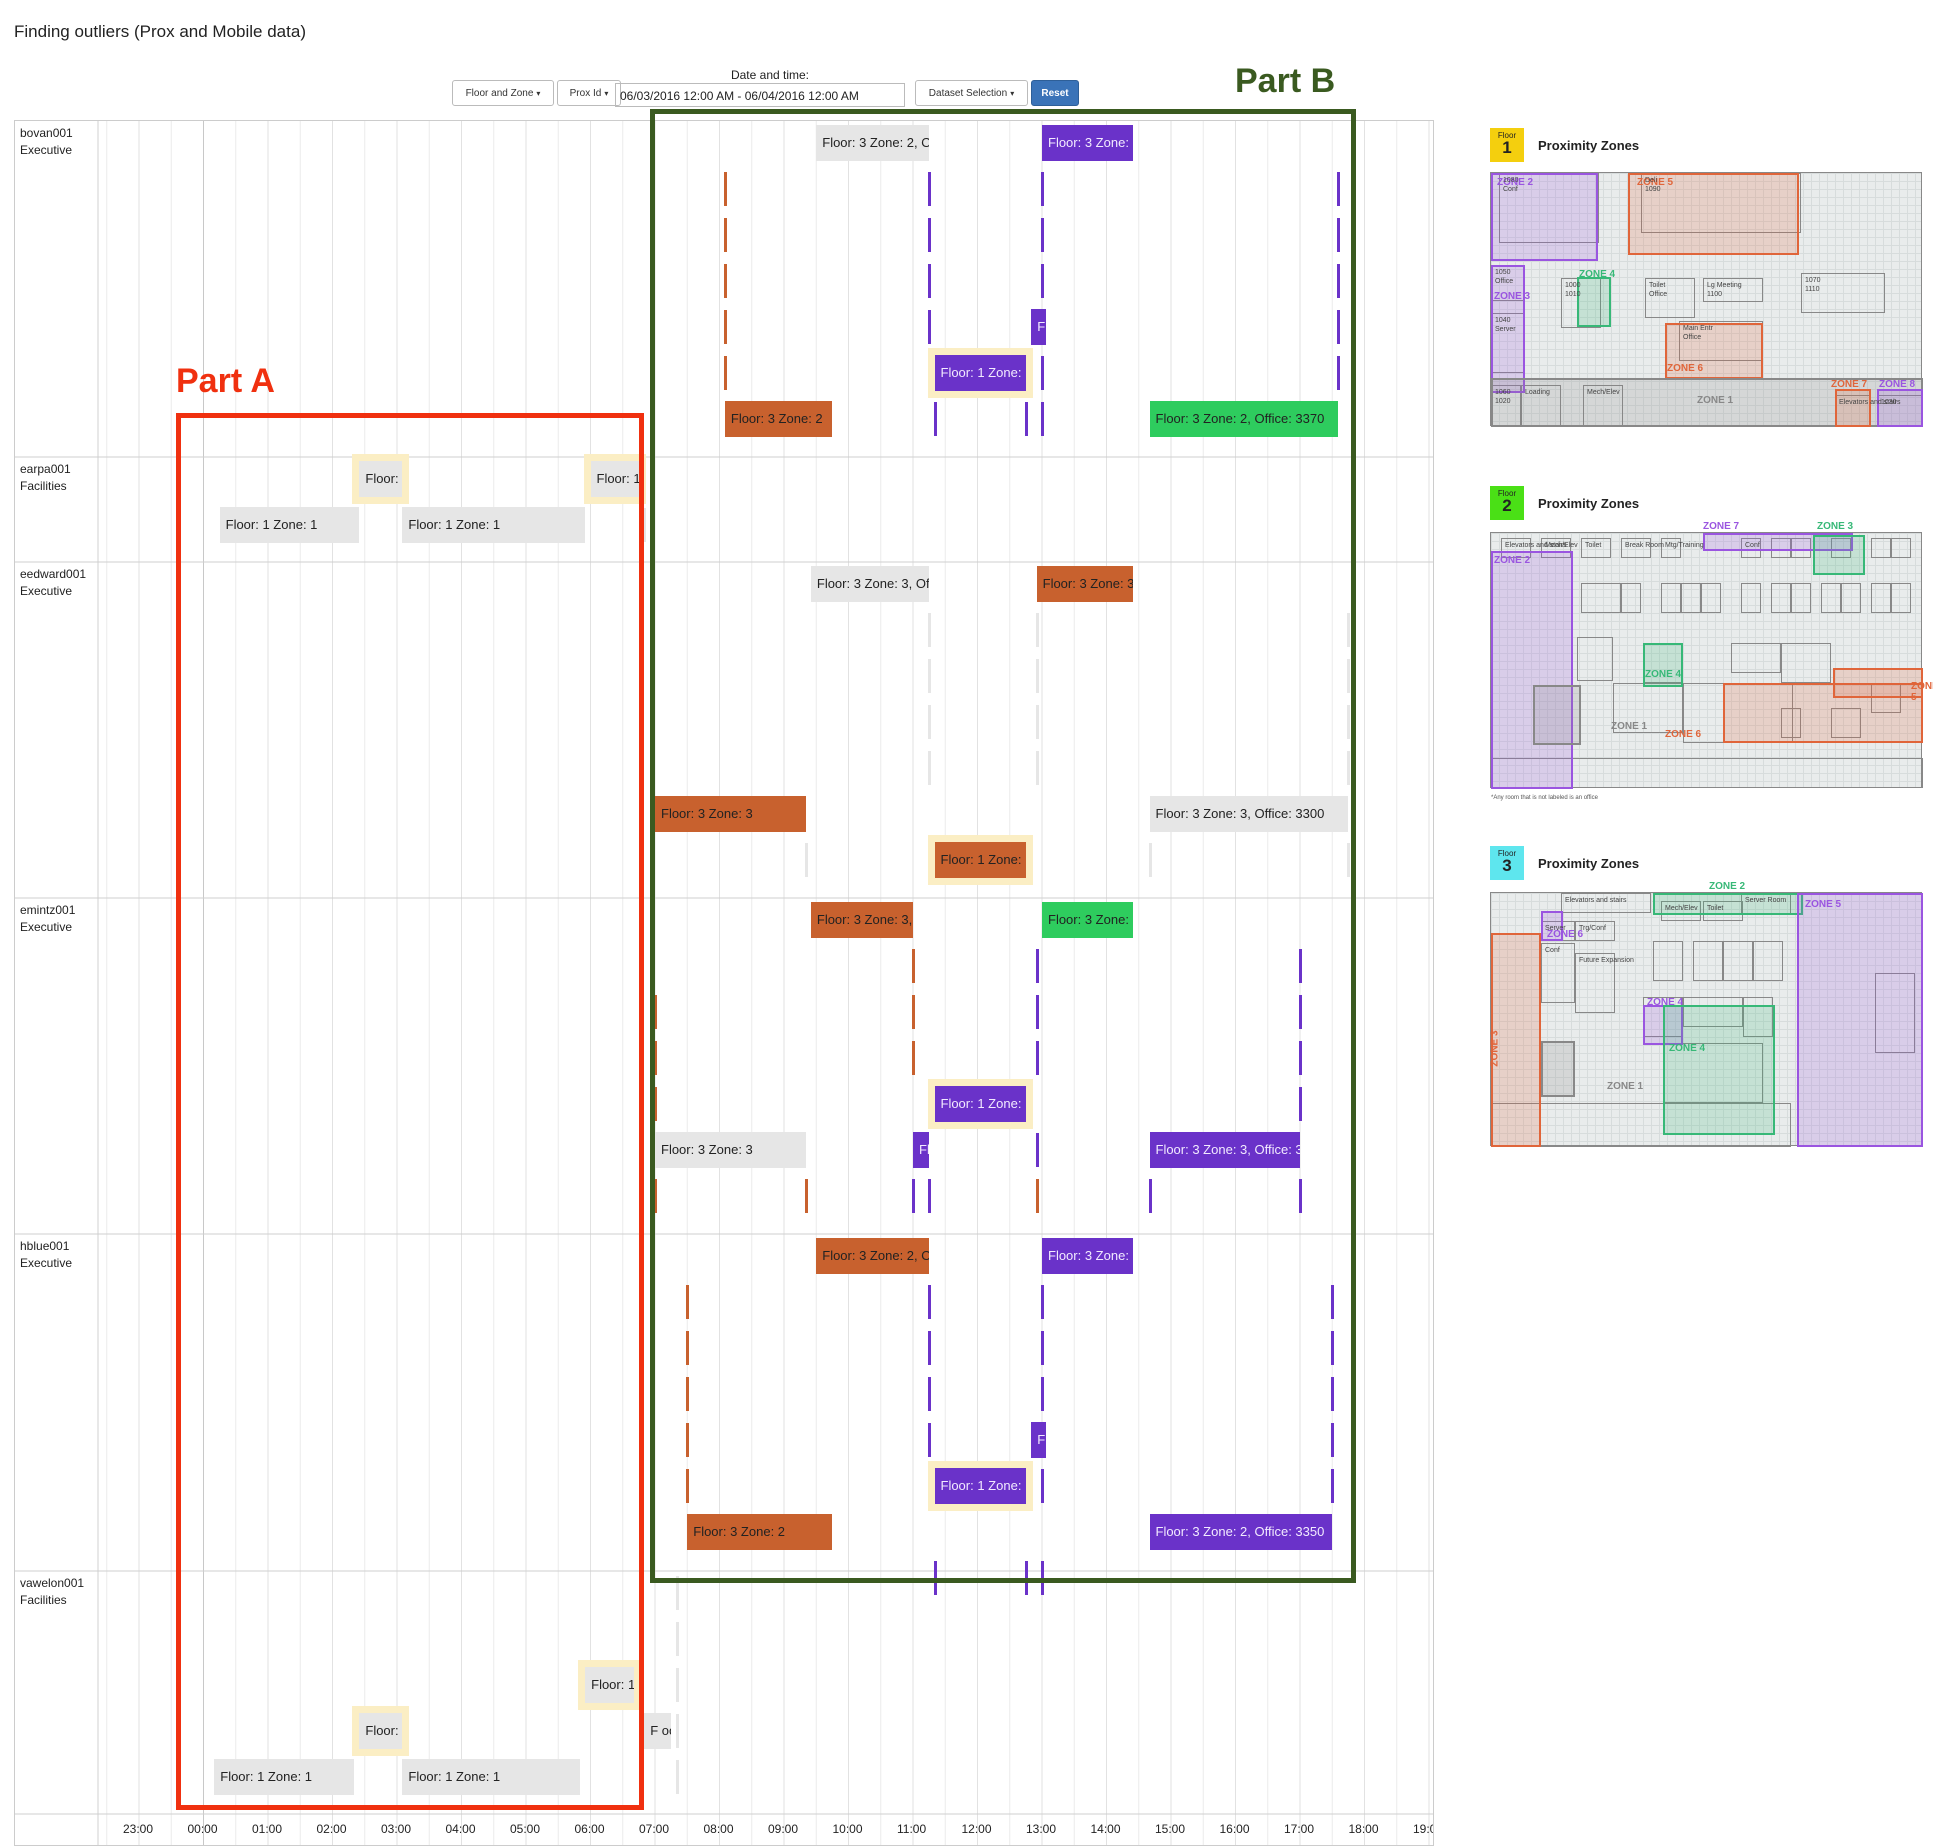  What do you see at coordinates (1241, 1532) in the screenshot?
I see `timeline-event: Floor: 3 Zone: 2, Office: 3350` at bounding box center [1241, 1532].